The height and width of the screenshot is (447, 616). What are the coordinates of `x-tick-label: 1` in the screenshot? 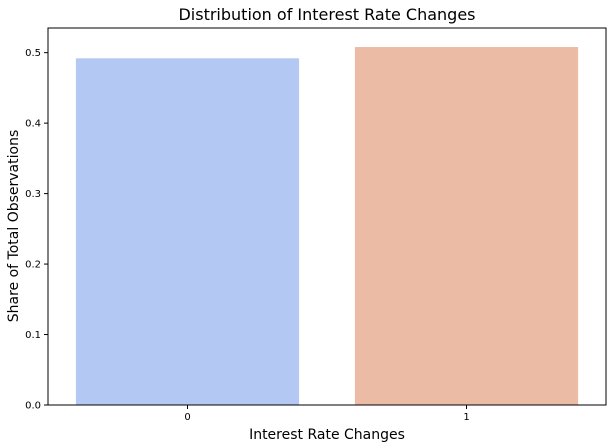 It's located at (466, 417).